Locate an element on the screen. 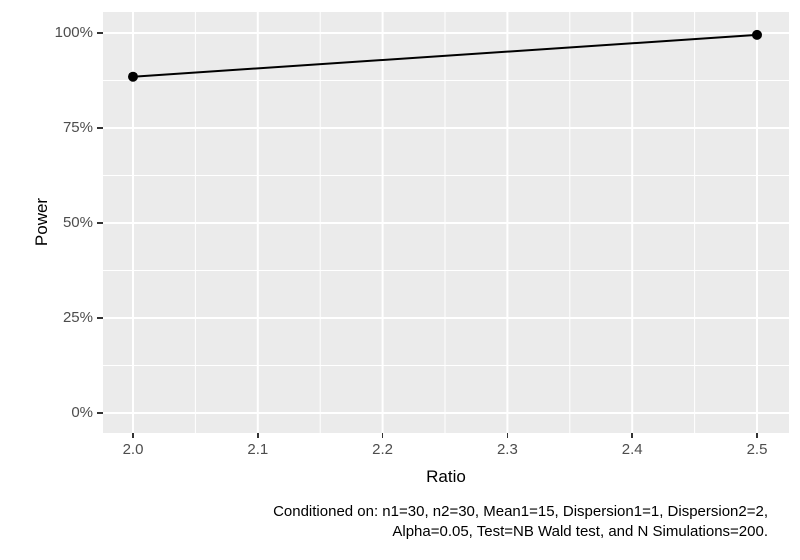 The height and width of the screenshot is (560, 800). x-tick-label: 2.2 is located at coordinates (383, 449).